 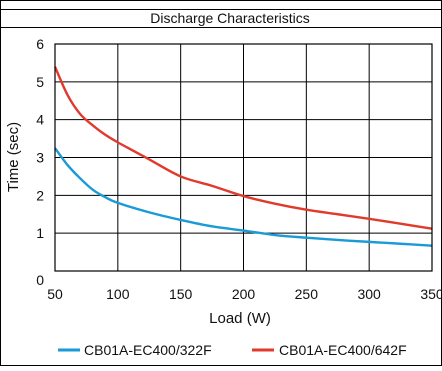 What do you see at coordinates (55, 294) in the screenshot?
I see `x-tick-label: 50` at bounding box center [55, 294].